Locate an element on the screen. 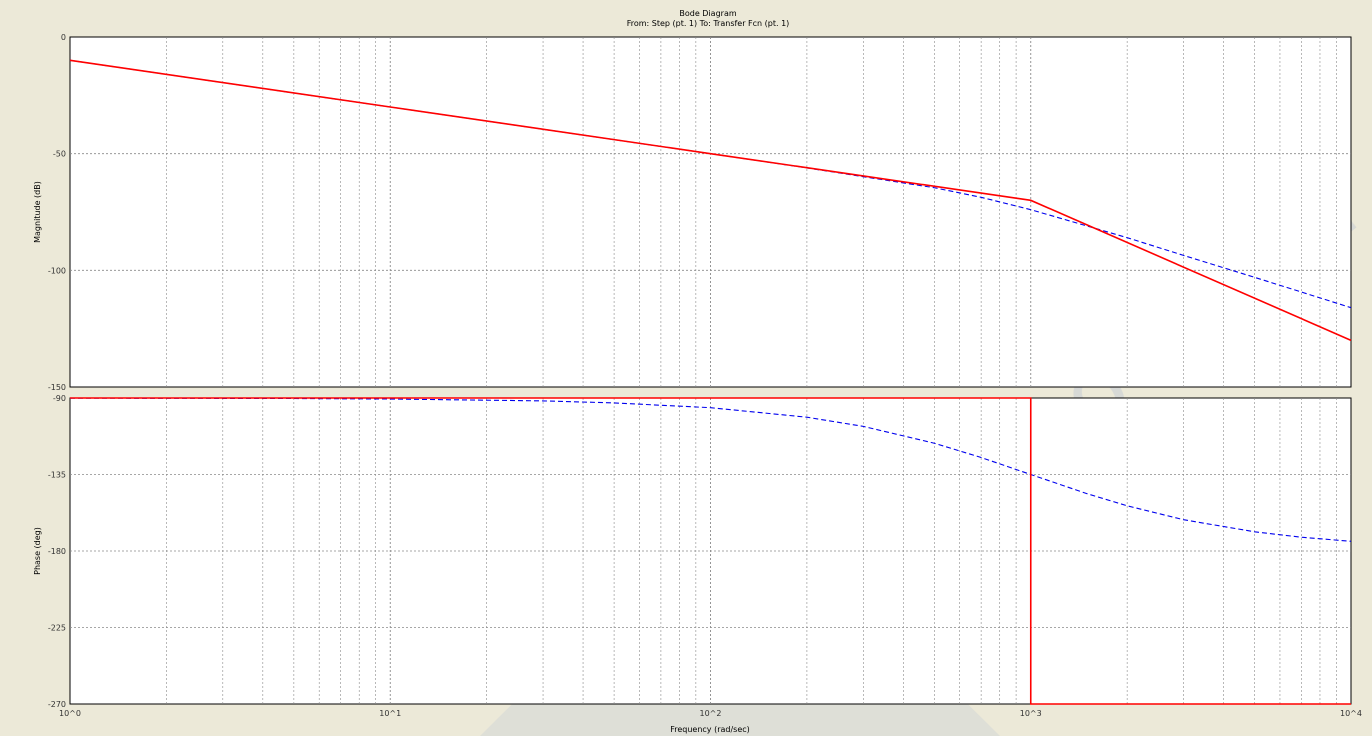 Image resolution: width=1372 pixels, height=736 pixels. y-tick-label: 0 is located at coordinates (63, 37).